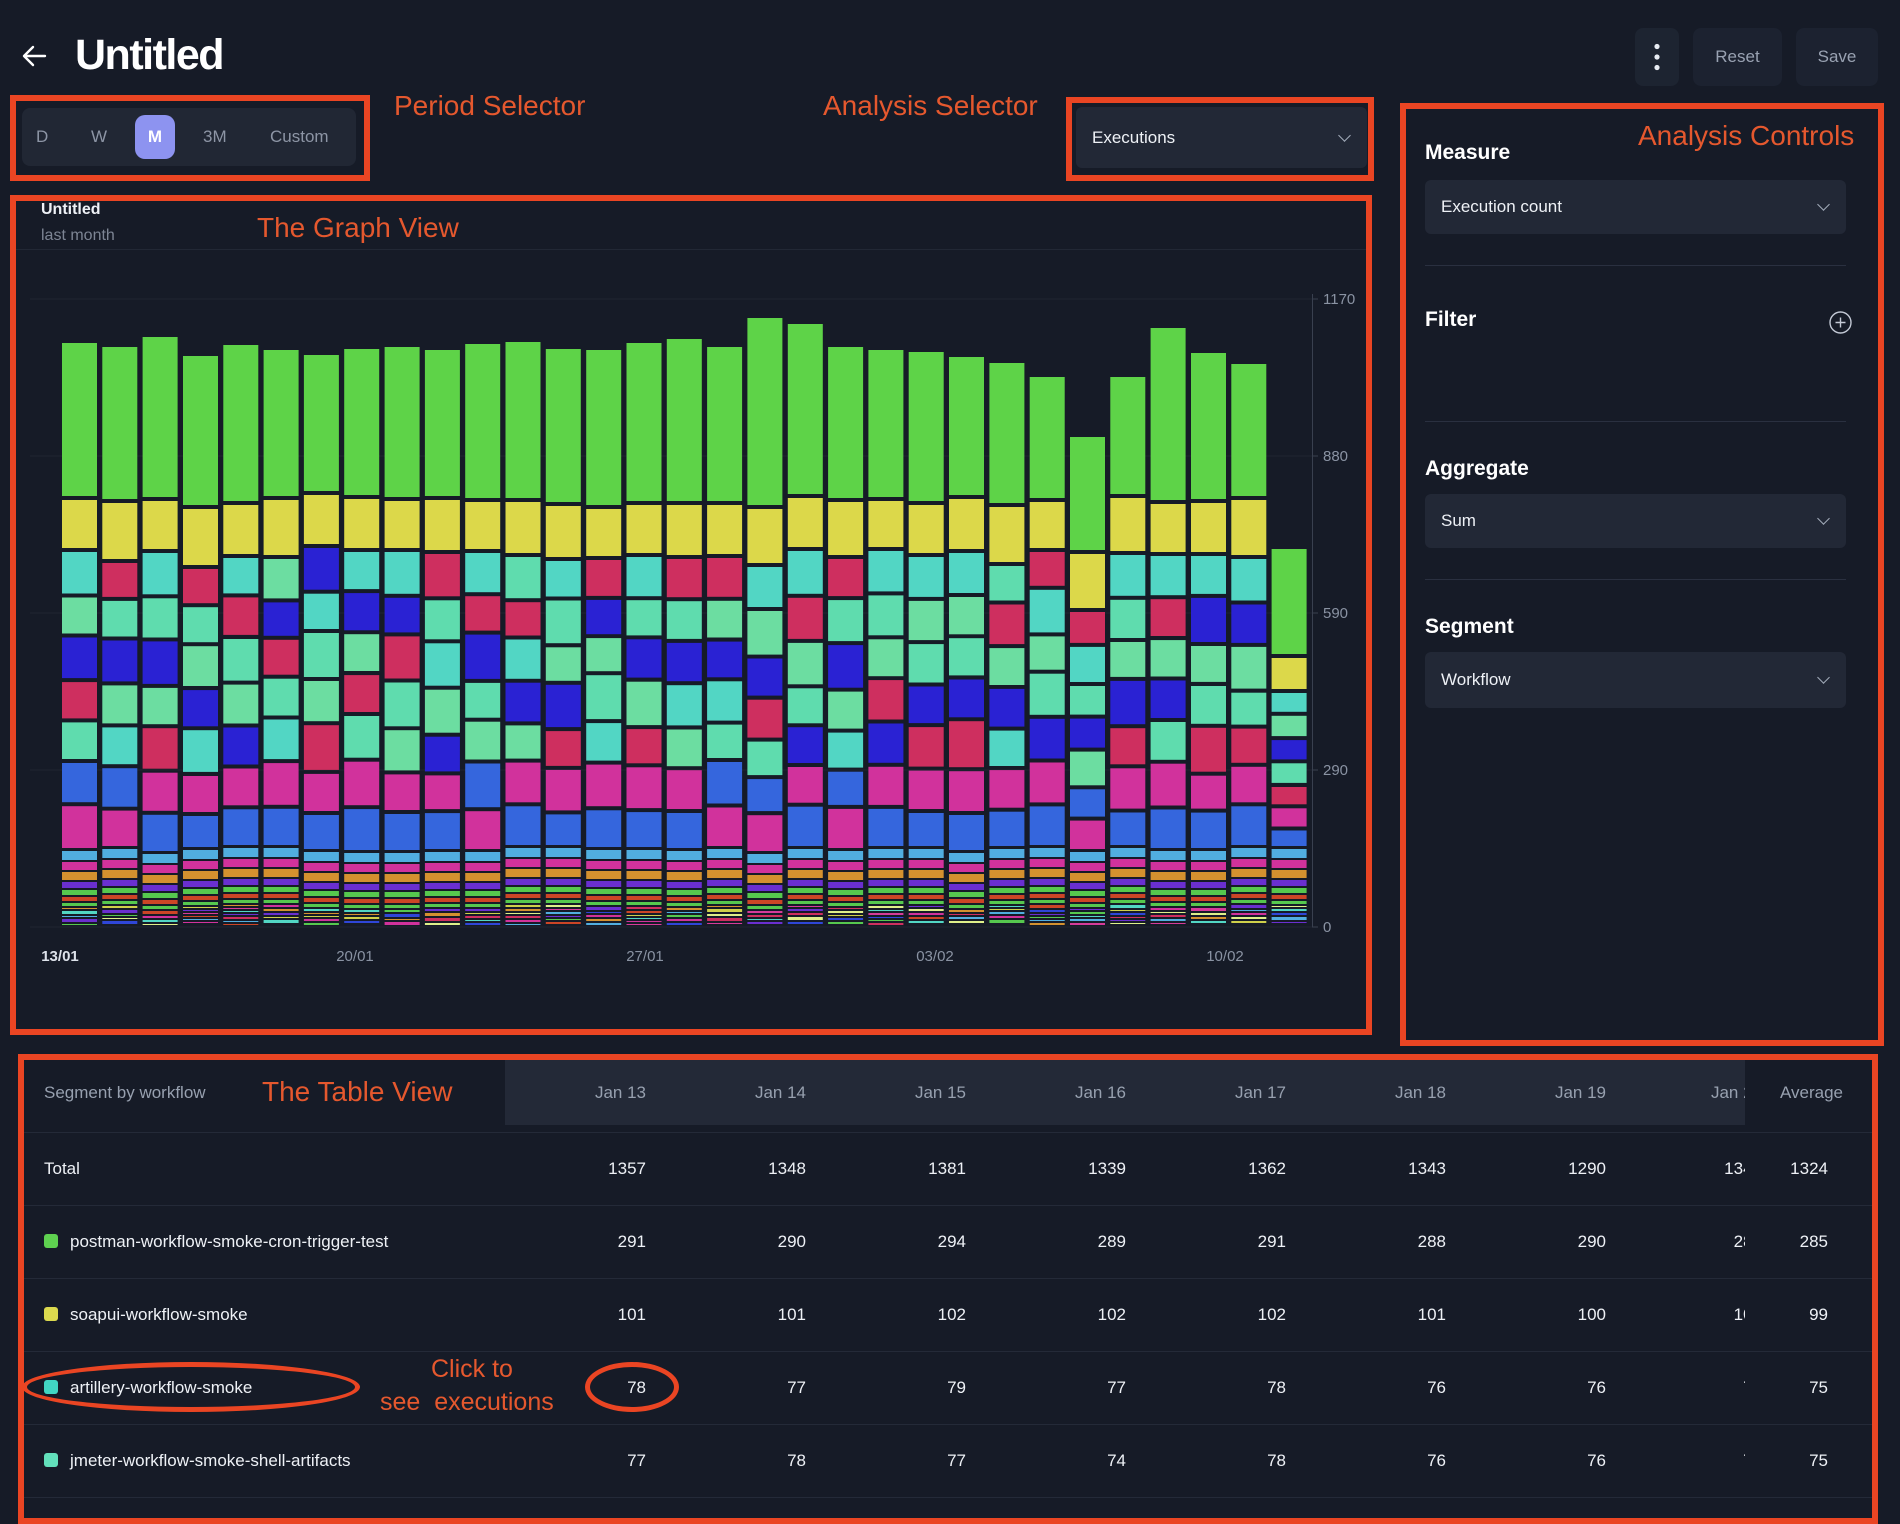 The width and height of the screenshot is (1900, 1524). What do you see at coordinates (355, 956) in the screenshot?
I see `svg-text: 20/01` at bounding box center [355, 956].